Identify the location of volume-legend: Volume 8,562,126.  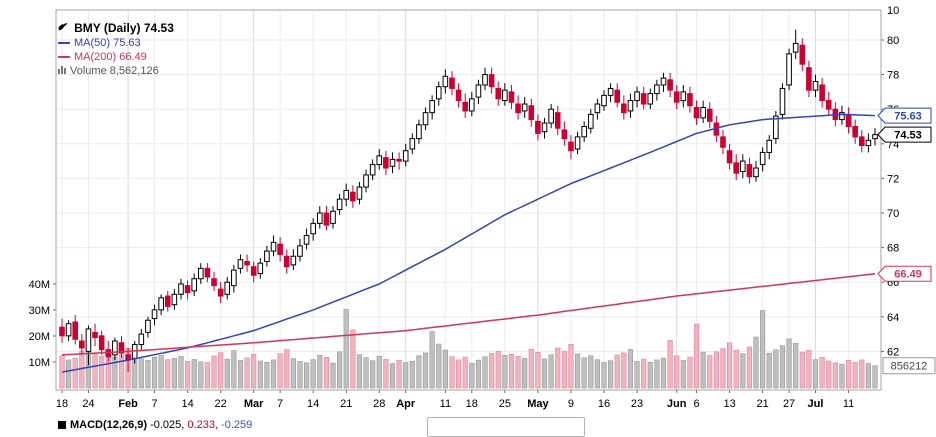
(116, 71).